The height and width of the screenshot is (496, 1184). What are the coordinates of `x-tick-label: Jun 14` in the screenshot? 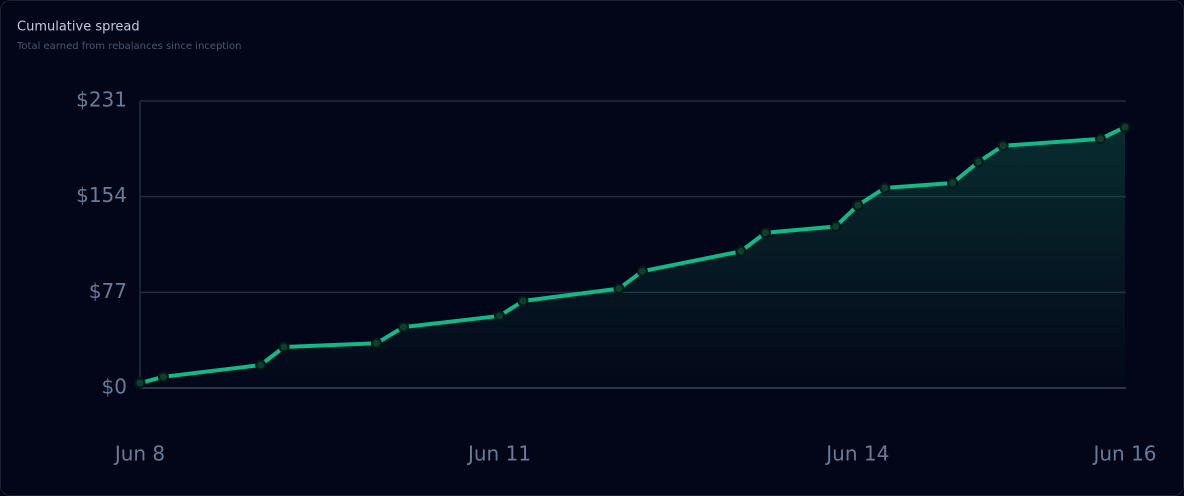 It's located at (856, 454).